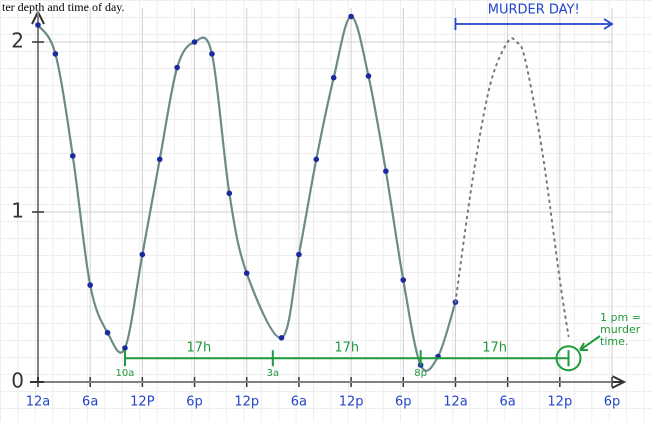 This screenshot has width=652, height=422. What do you see at coordinates (17, 41) in the screenshot?
I see `y-tick-label: 2` at bounding box center [17, 41].